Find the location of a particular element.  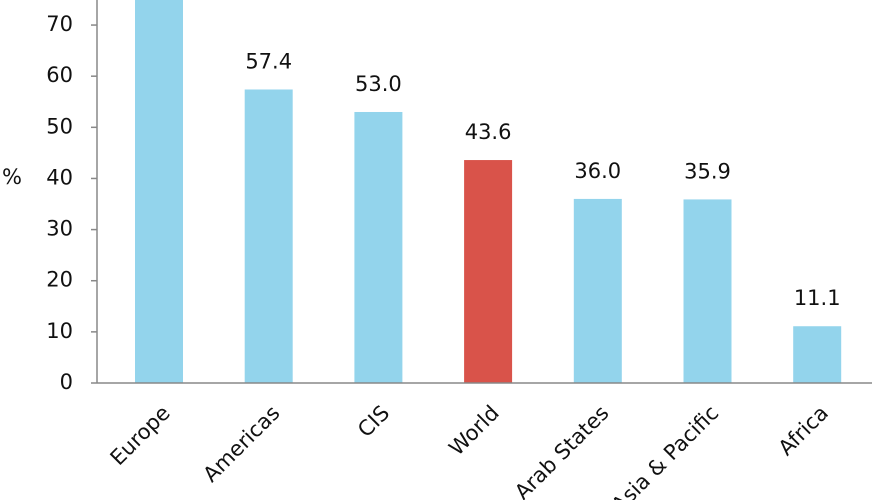

value-label: 35.9 is located at coordinates (707, 171).